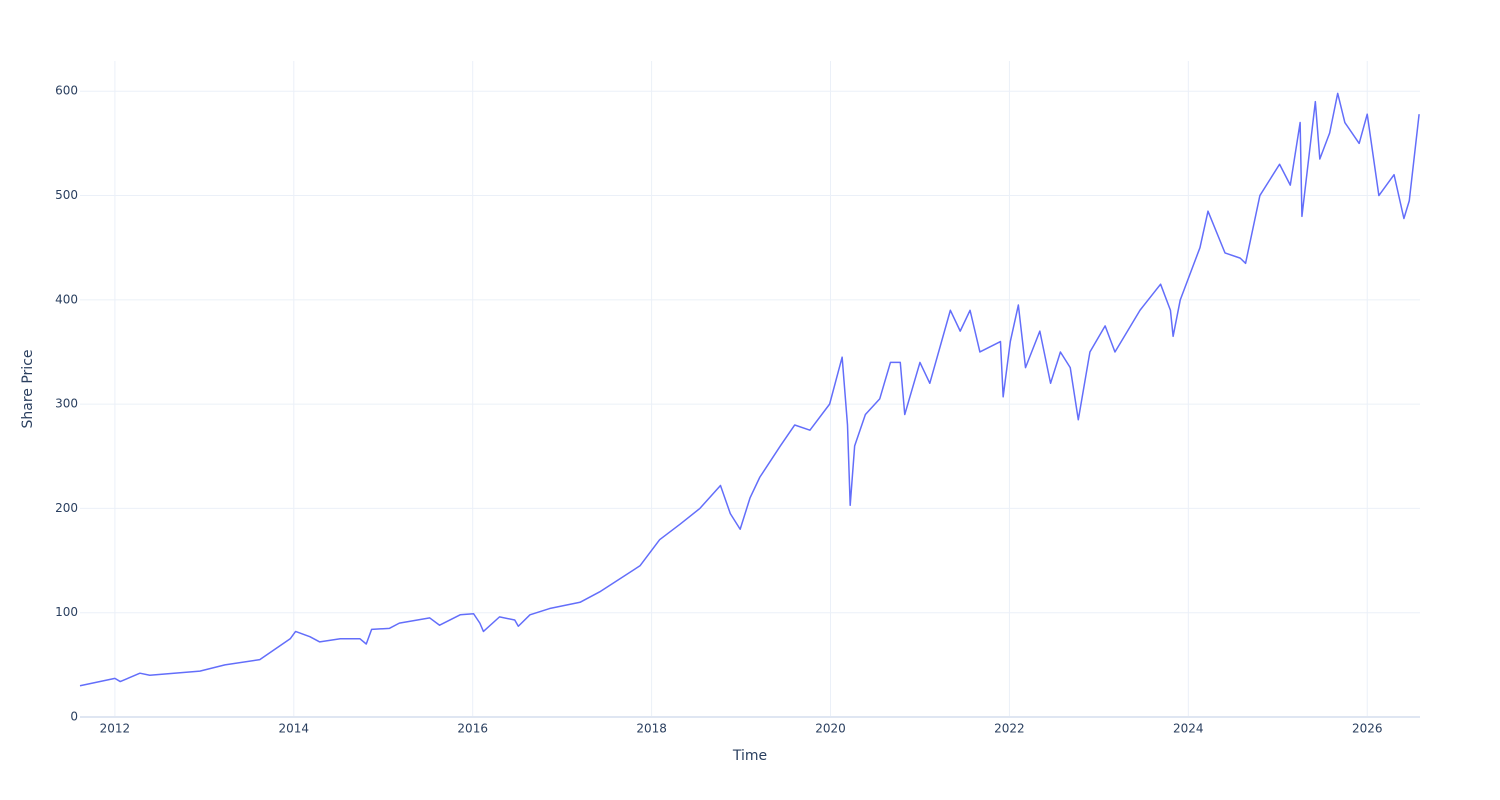 This screenshot has height=800, width=1500. Describe the element at coordinates (28, 388) in the screenshot. I see `y-axis-title: Share Price` at that location.